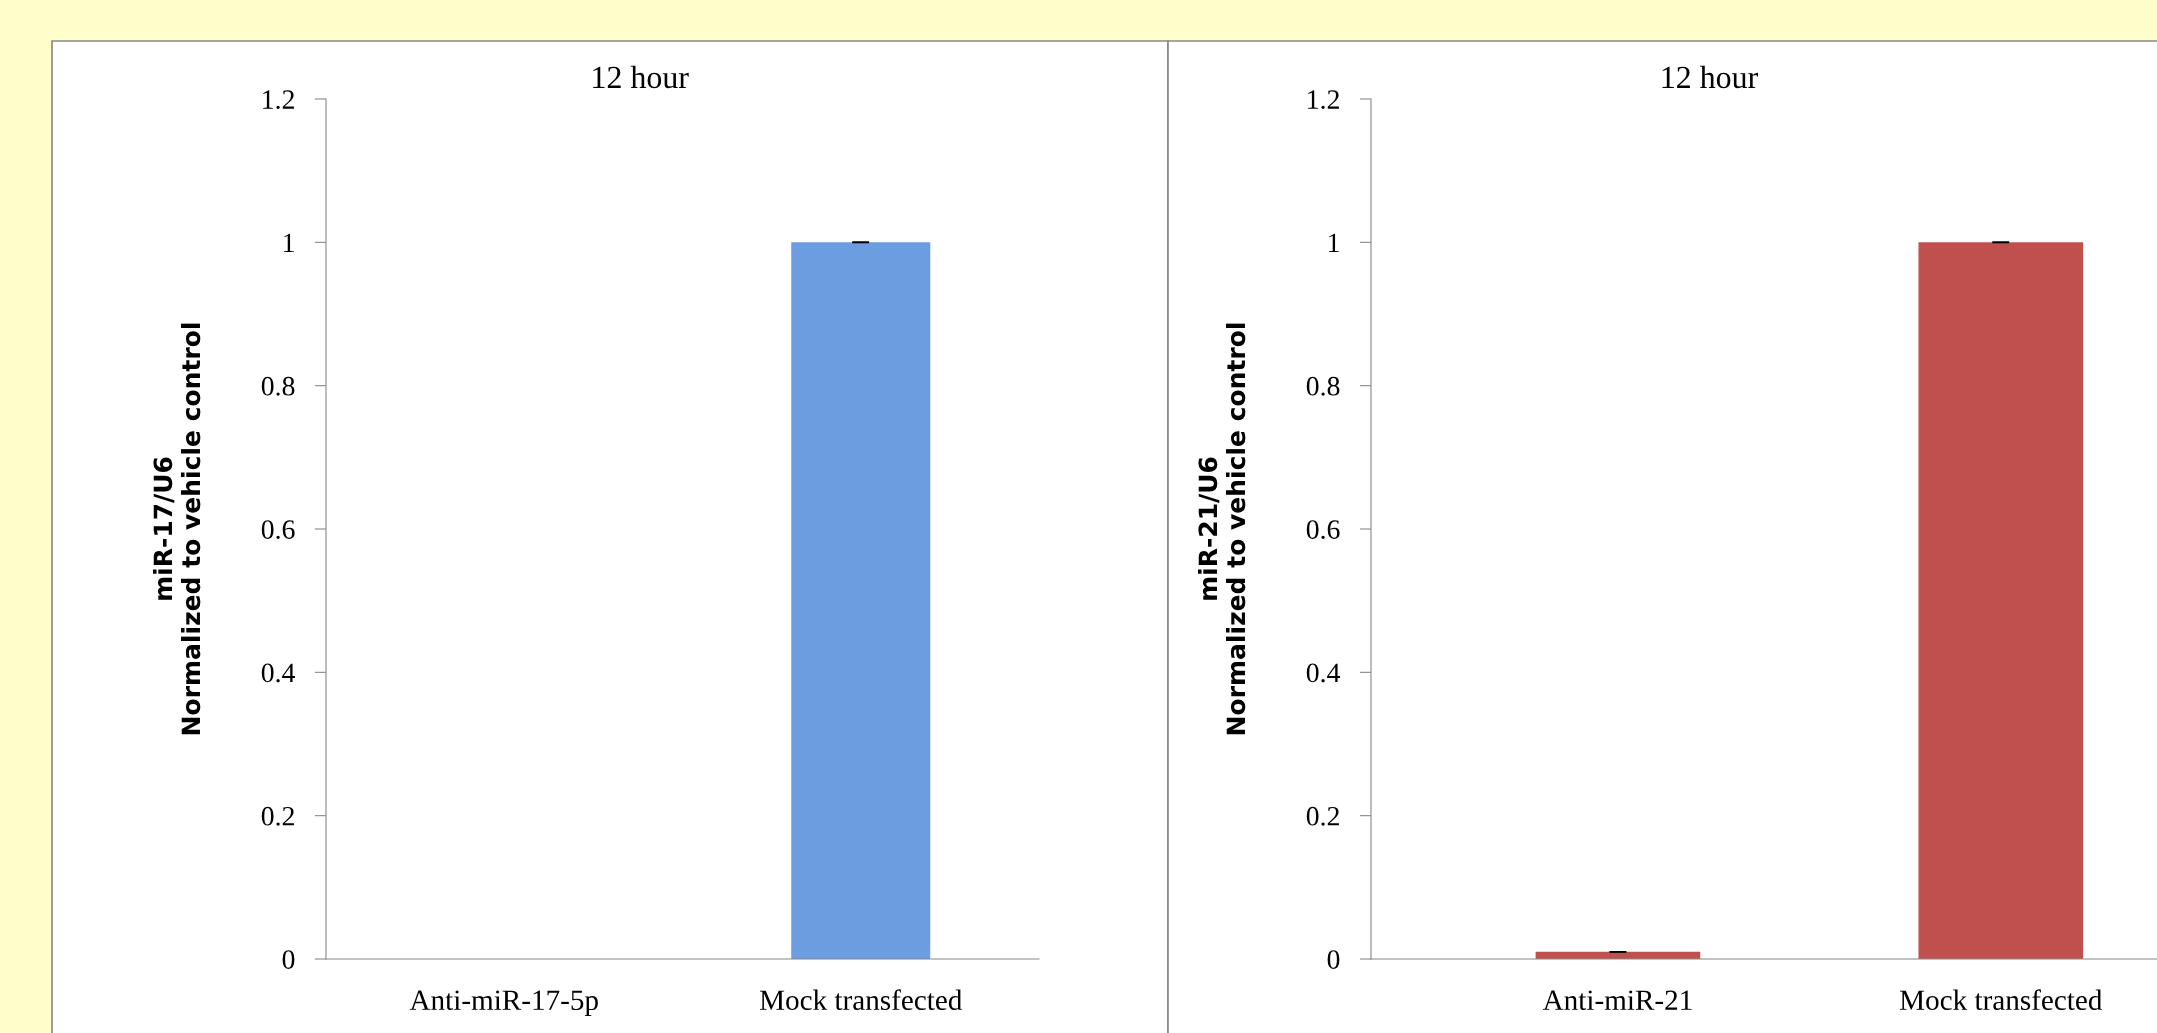  What do you see at coordinates (1617, 1000) in the screenshot?
I see `x-tick-label: Anti-miR-21` at bounding box center [1617, 1000].